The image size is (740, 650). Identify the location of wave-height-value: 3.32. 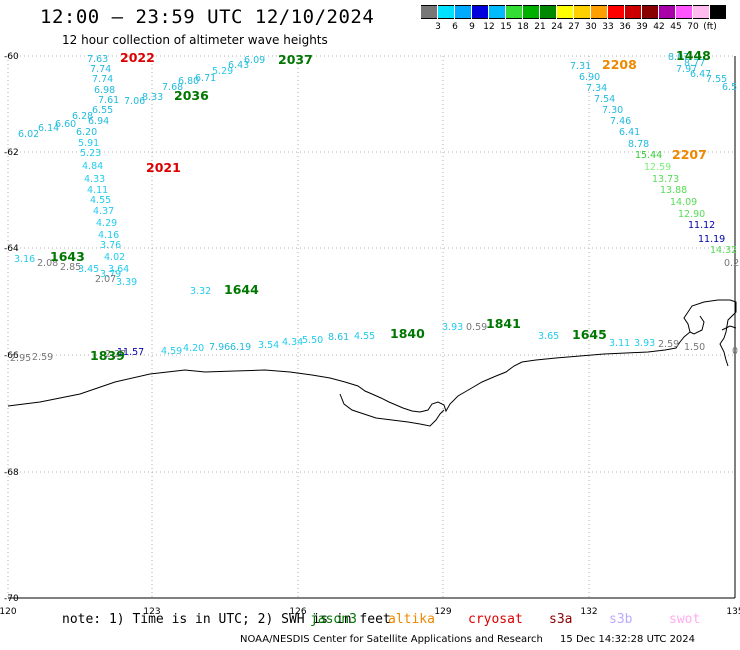
(200, 291).